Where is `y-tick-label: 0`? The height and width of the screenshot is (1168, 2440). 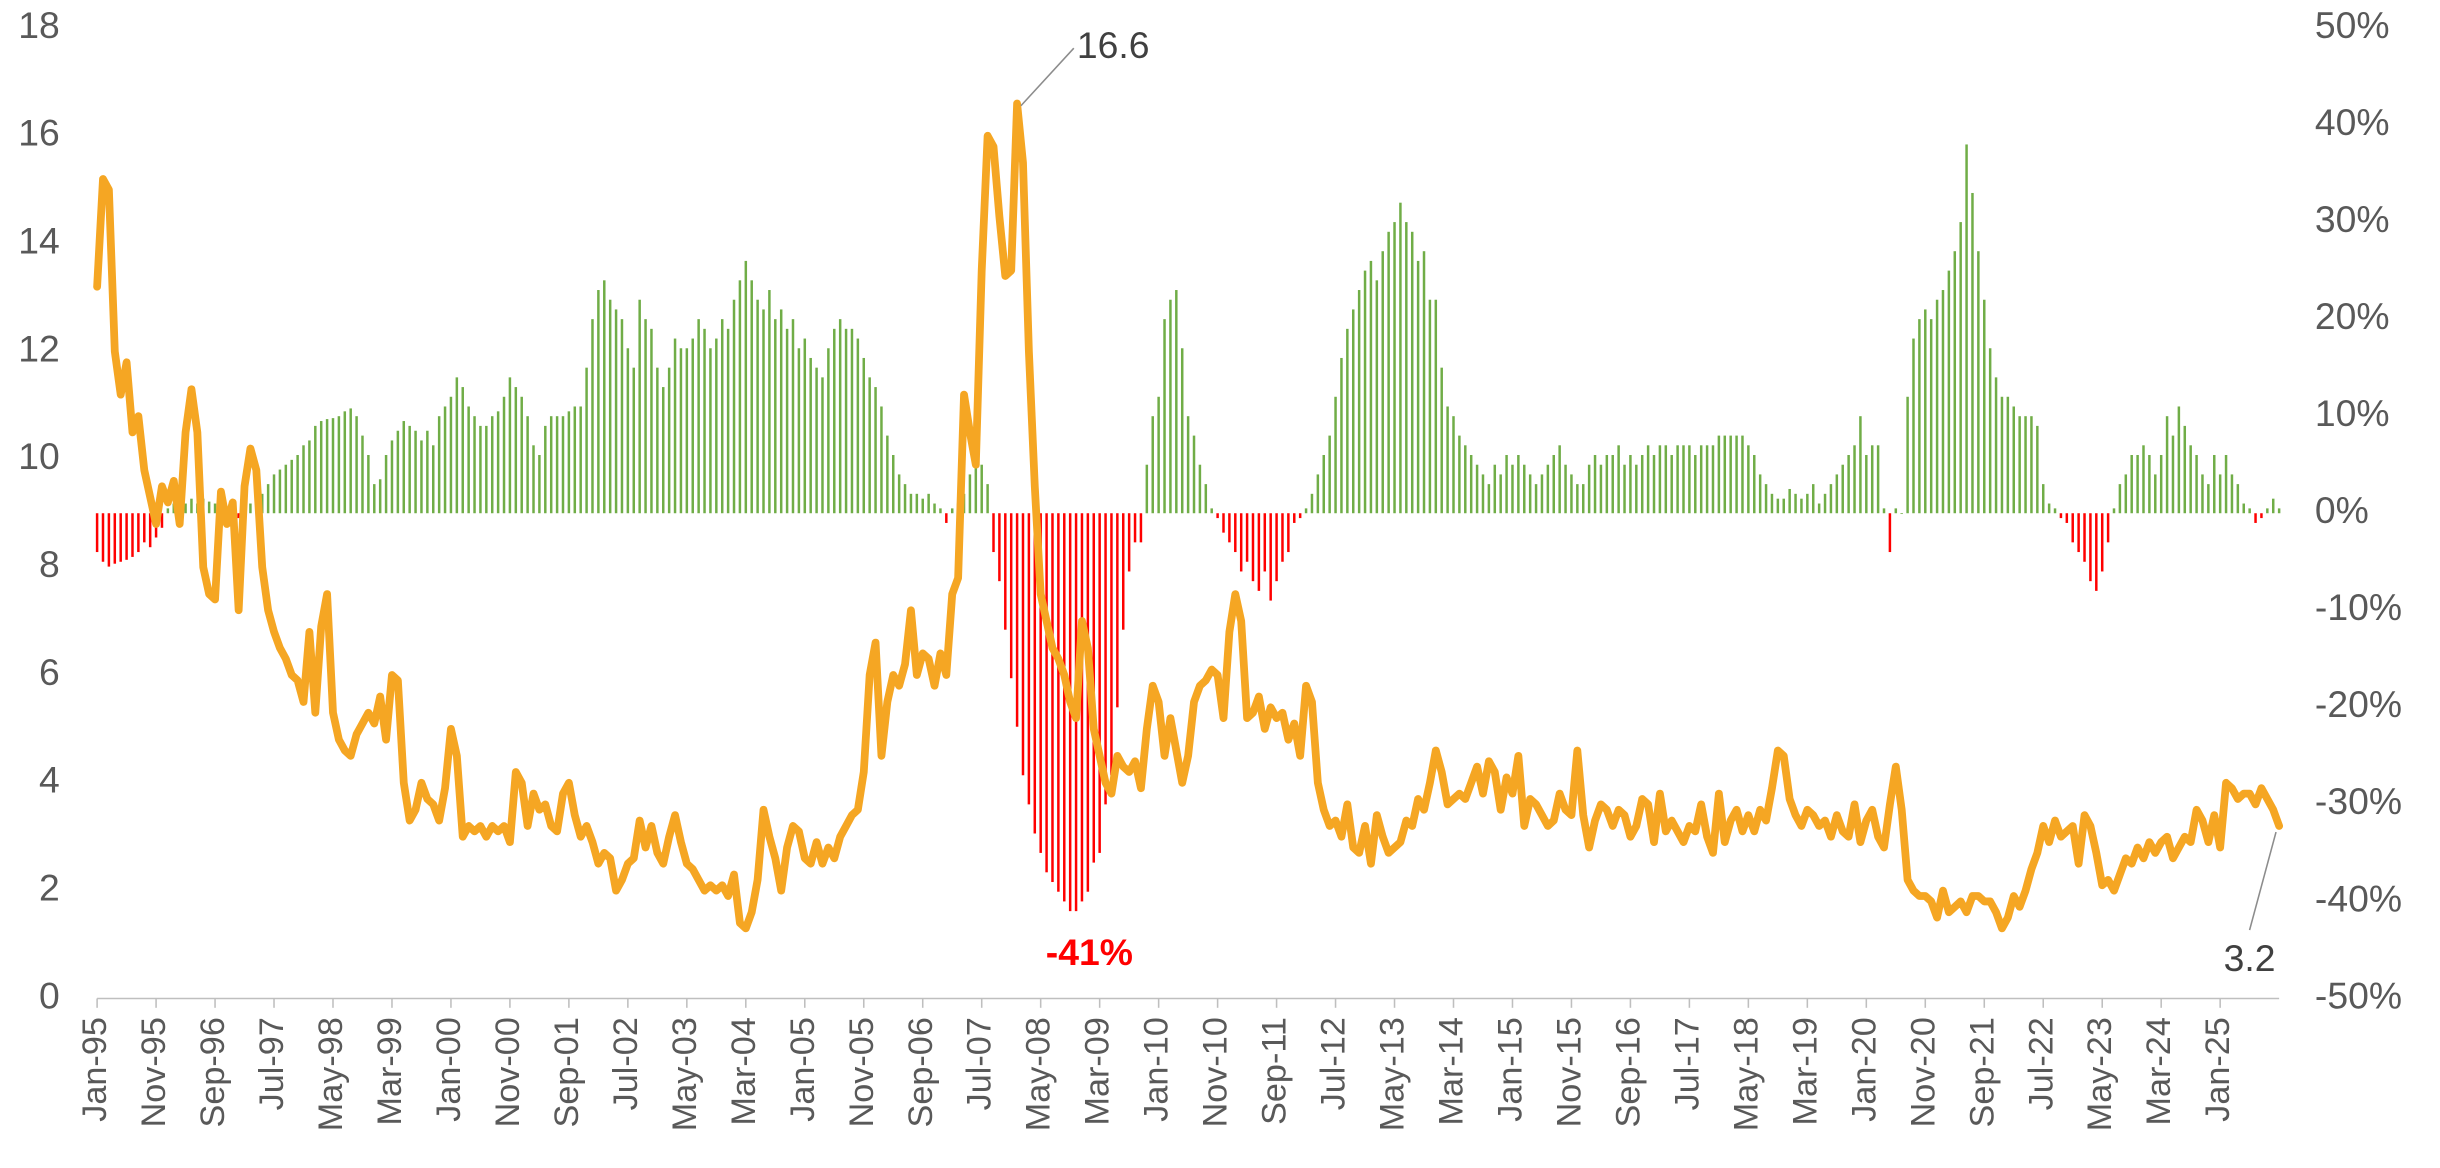
y-tick-label: 0 is located at coordinates (49, 995).